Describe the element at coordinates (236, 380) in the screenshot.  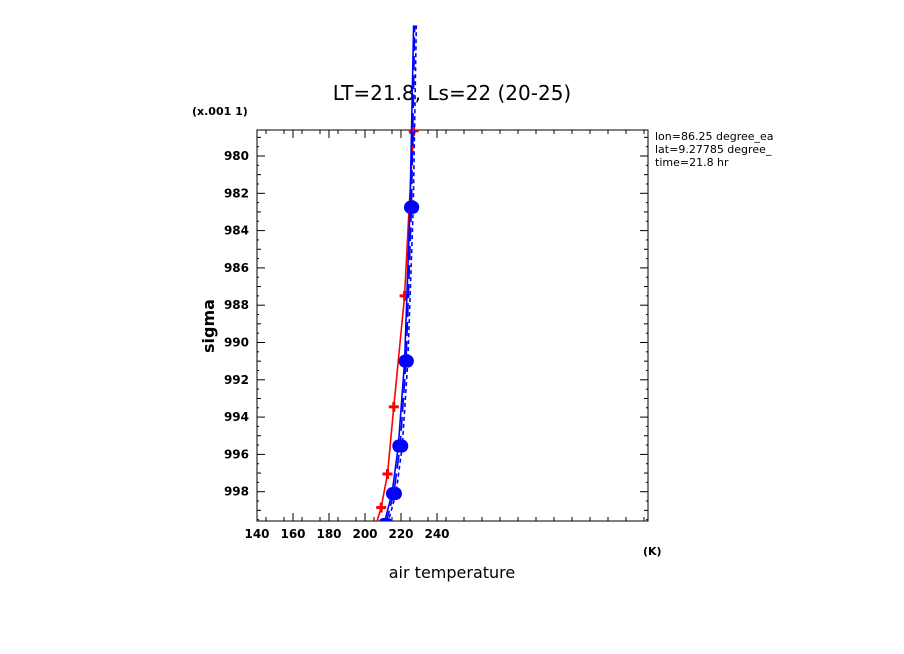
I see `y-tick-label: 992` at that location.